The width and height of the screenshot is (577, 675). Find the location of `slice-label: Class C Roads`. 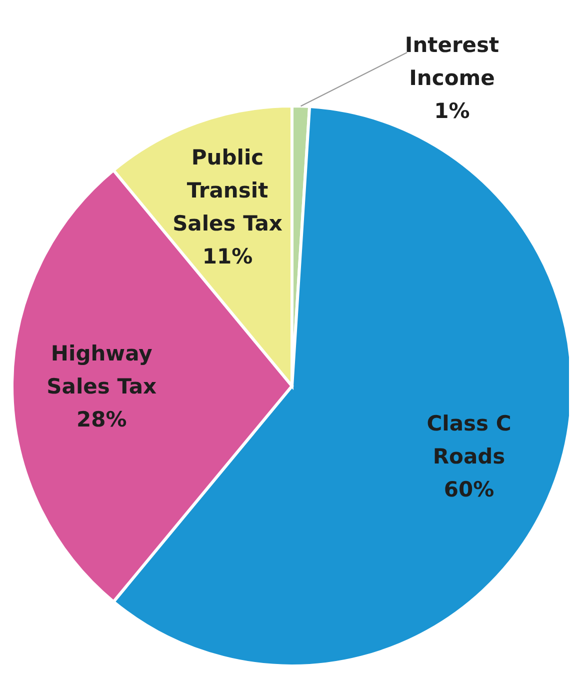

slice-label: Class C Roads is located at coordinates (469, 439).